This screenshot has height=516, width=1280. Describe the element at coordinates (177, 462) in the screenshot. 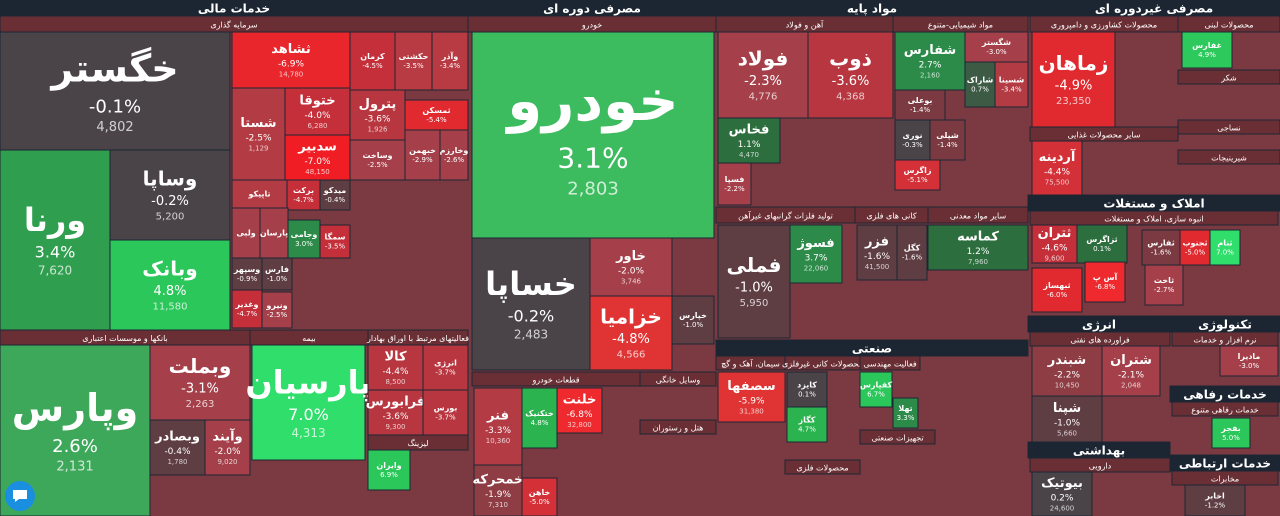

I see `stock-price: 1,780` at that location.